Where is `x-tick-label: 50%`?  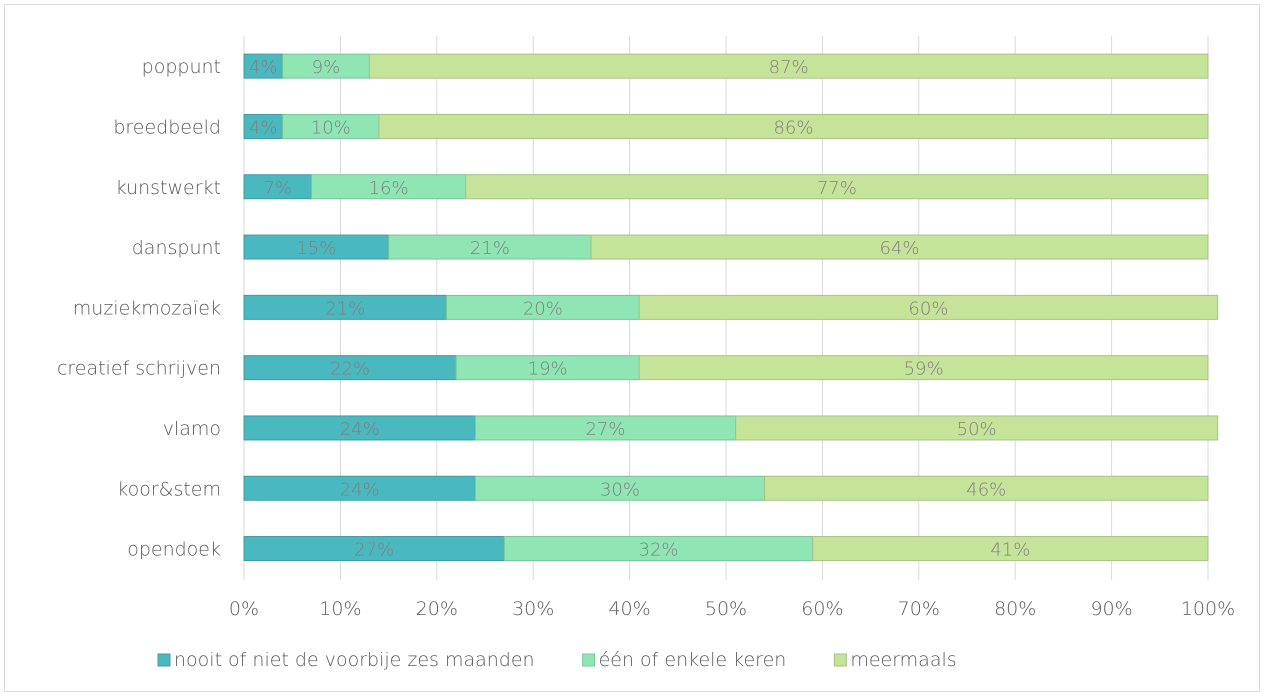
x-tick-label: 50% is located at coordinates (726, 609).